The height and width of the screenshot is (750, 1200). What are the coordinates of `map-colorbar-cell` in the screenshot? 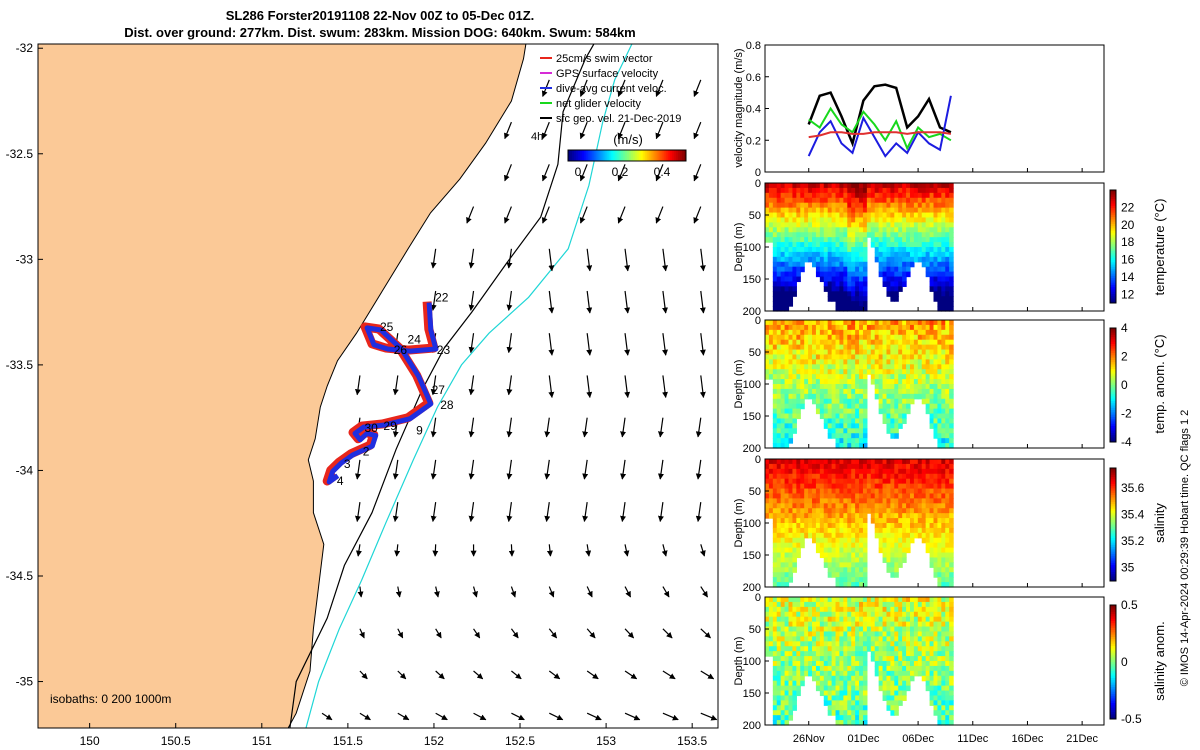 It's located at (654, 155).